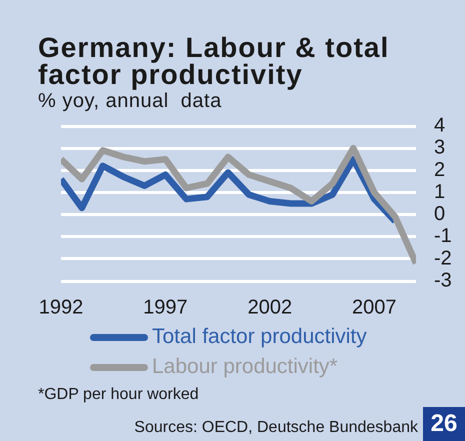 The height and width of the screenshot is (441, 465). What do you see at coordinates (259, 337) in the screenshot?
I see `legend-label: Total factor productivity` at bounding box center [259, 337].